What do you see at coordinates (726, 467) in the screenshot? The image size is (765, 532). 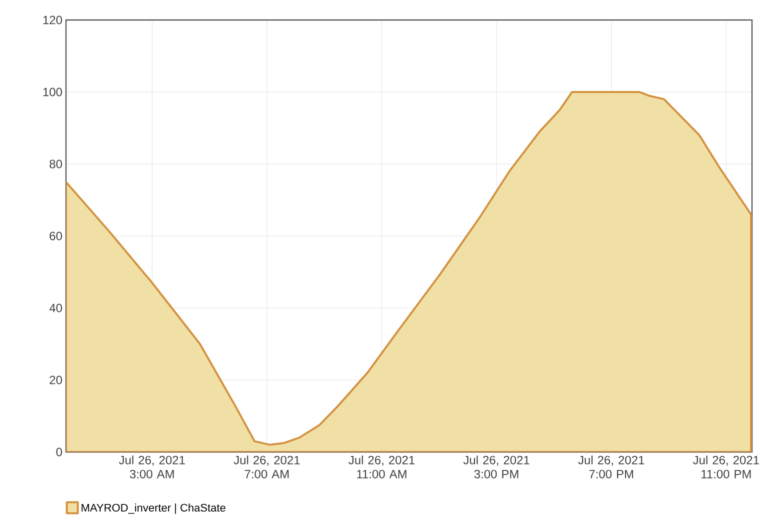 I see `x-tick-label: Jul 26, 2021 11:00 PM` at bounding box center [726, 467].